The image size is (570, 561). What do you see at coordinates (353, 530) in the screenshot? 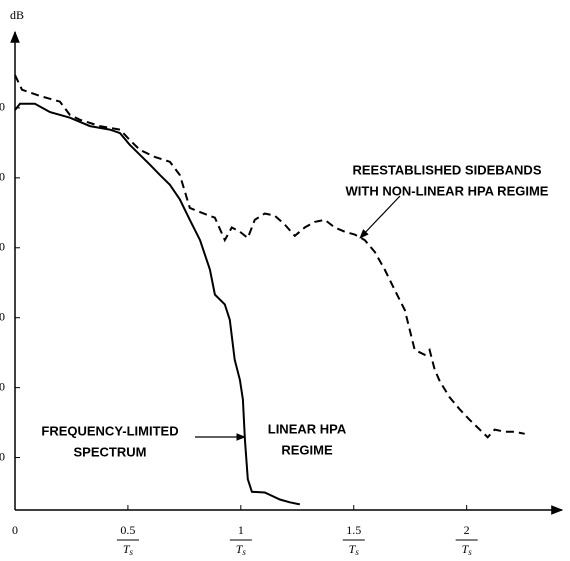
I see `x-tick-label: 1.5` at bounding box center [353, 530].